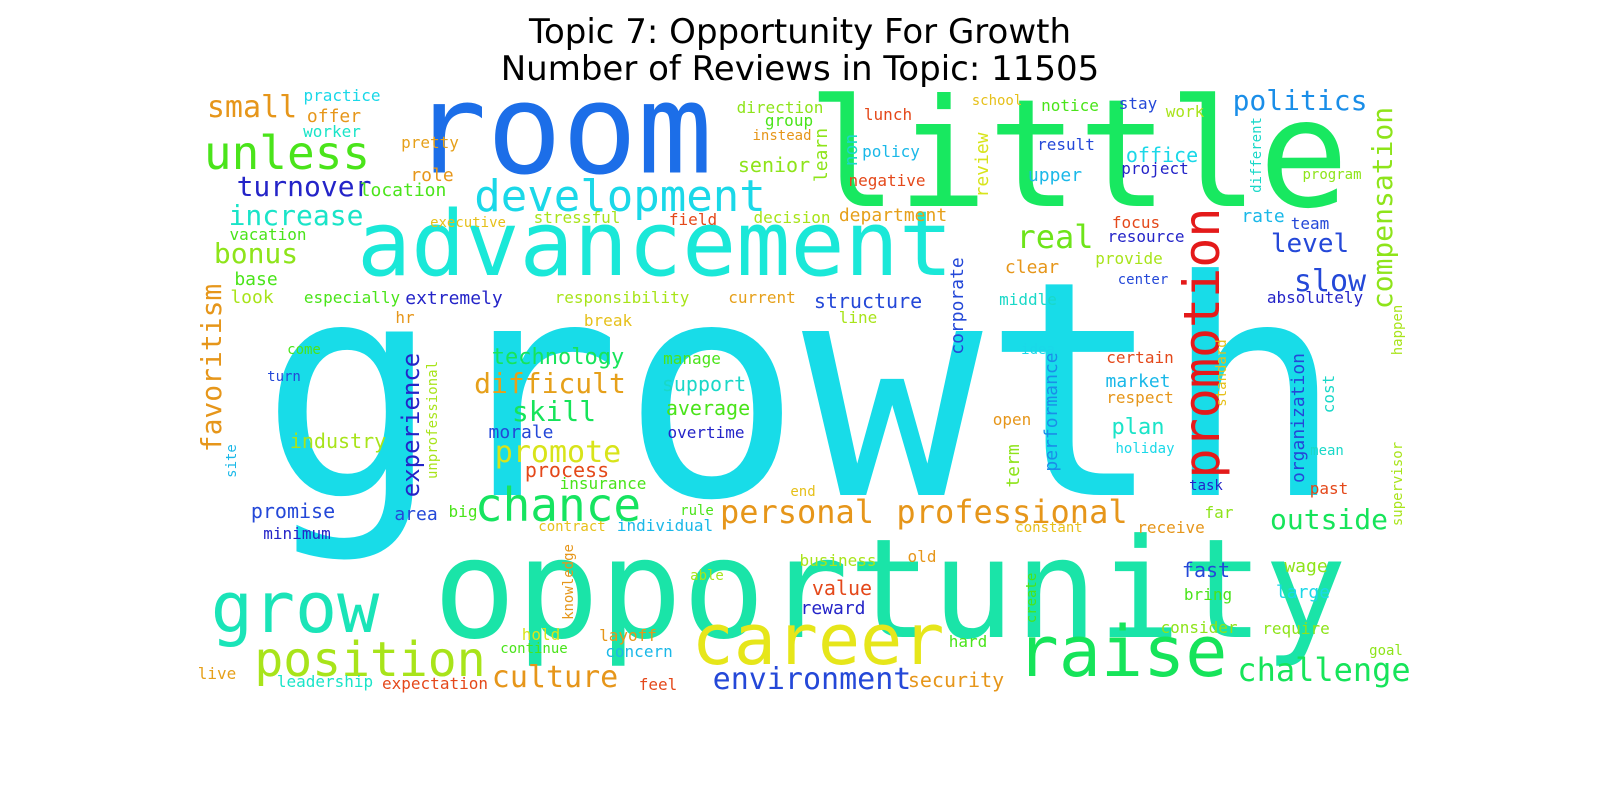  I want to click on word-level: level, so click(1310, 244).